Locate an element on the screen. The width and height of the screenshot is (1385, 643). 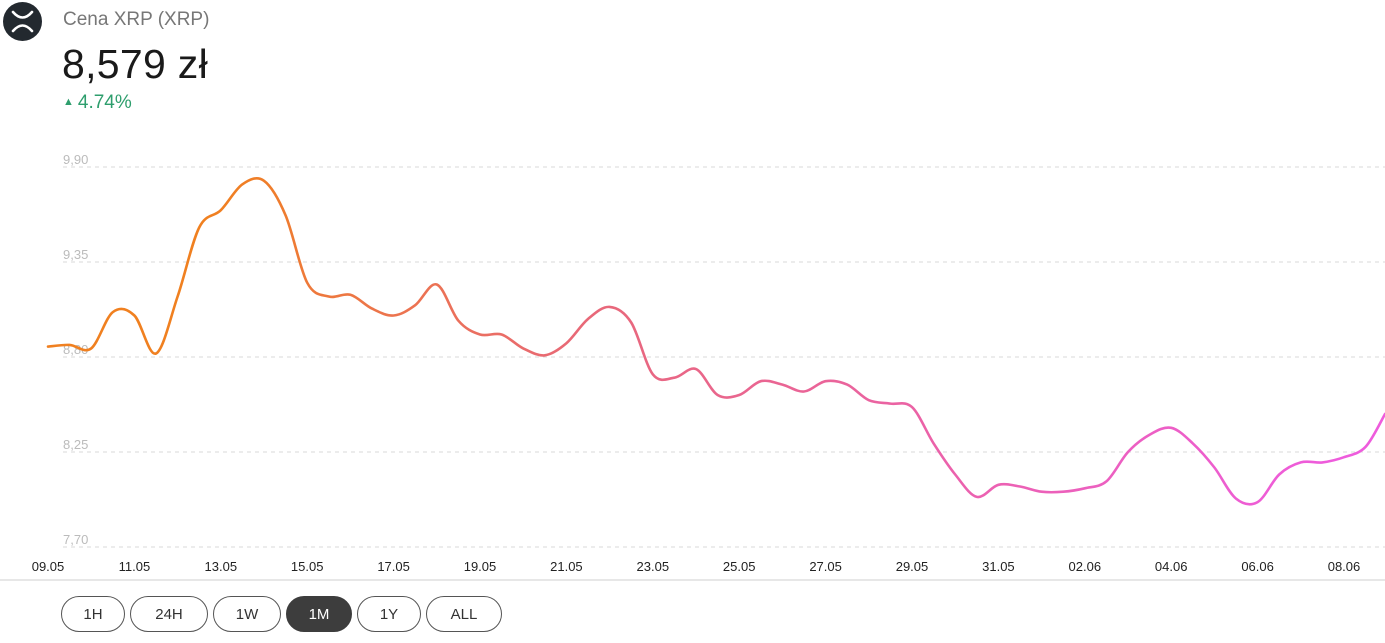
x-tick-label: 11.05 is located at coordinates (135, 566).